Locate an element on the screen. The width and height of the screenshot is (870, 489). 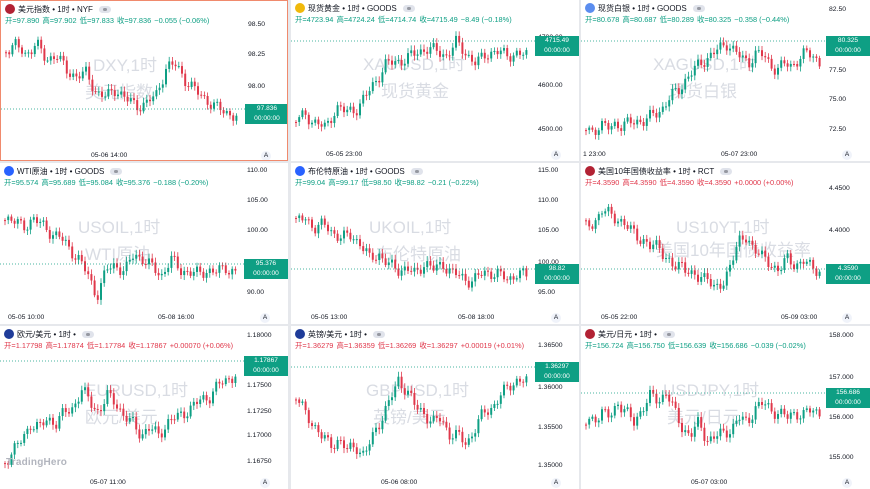
time-axis: 1 23:00 05-07 23:00 is located at coordinates (703, 155).